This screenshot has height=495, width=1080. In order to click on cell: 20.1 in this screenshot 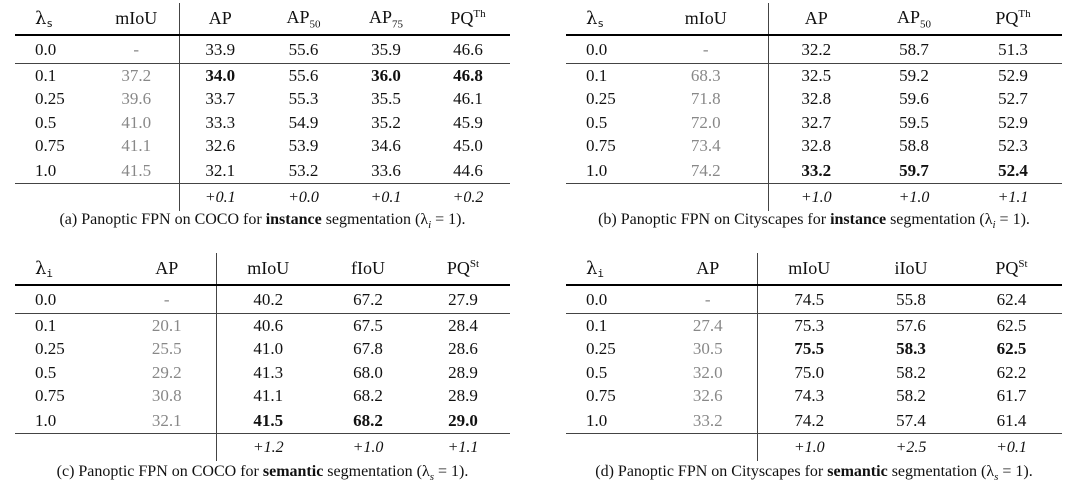, I will do `click(167, 325)`.